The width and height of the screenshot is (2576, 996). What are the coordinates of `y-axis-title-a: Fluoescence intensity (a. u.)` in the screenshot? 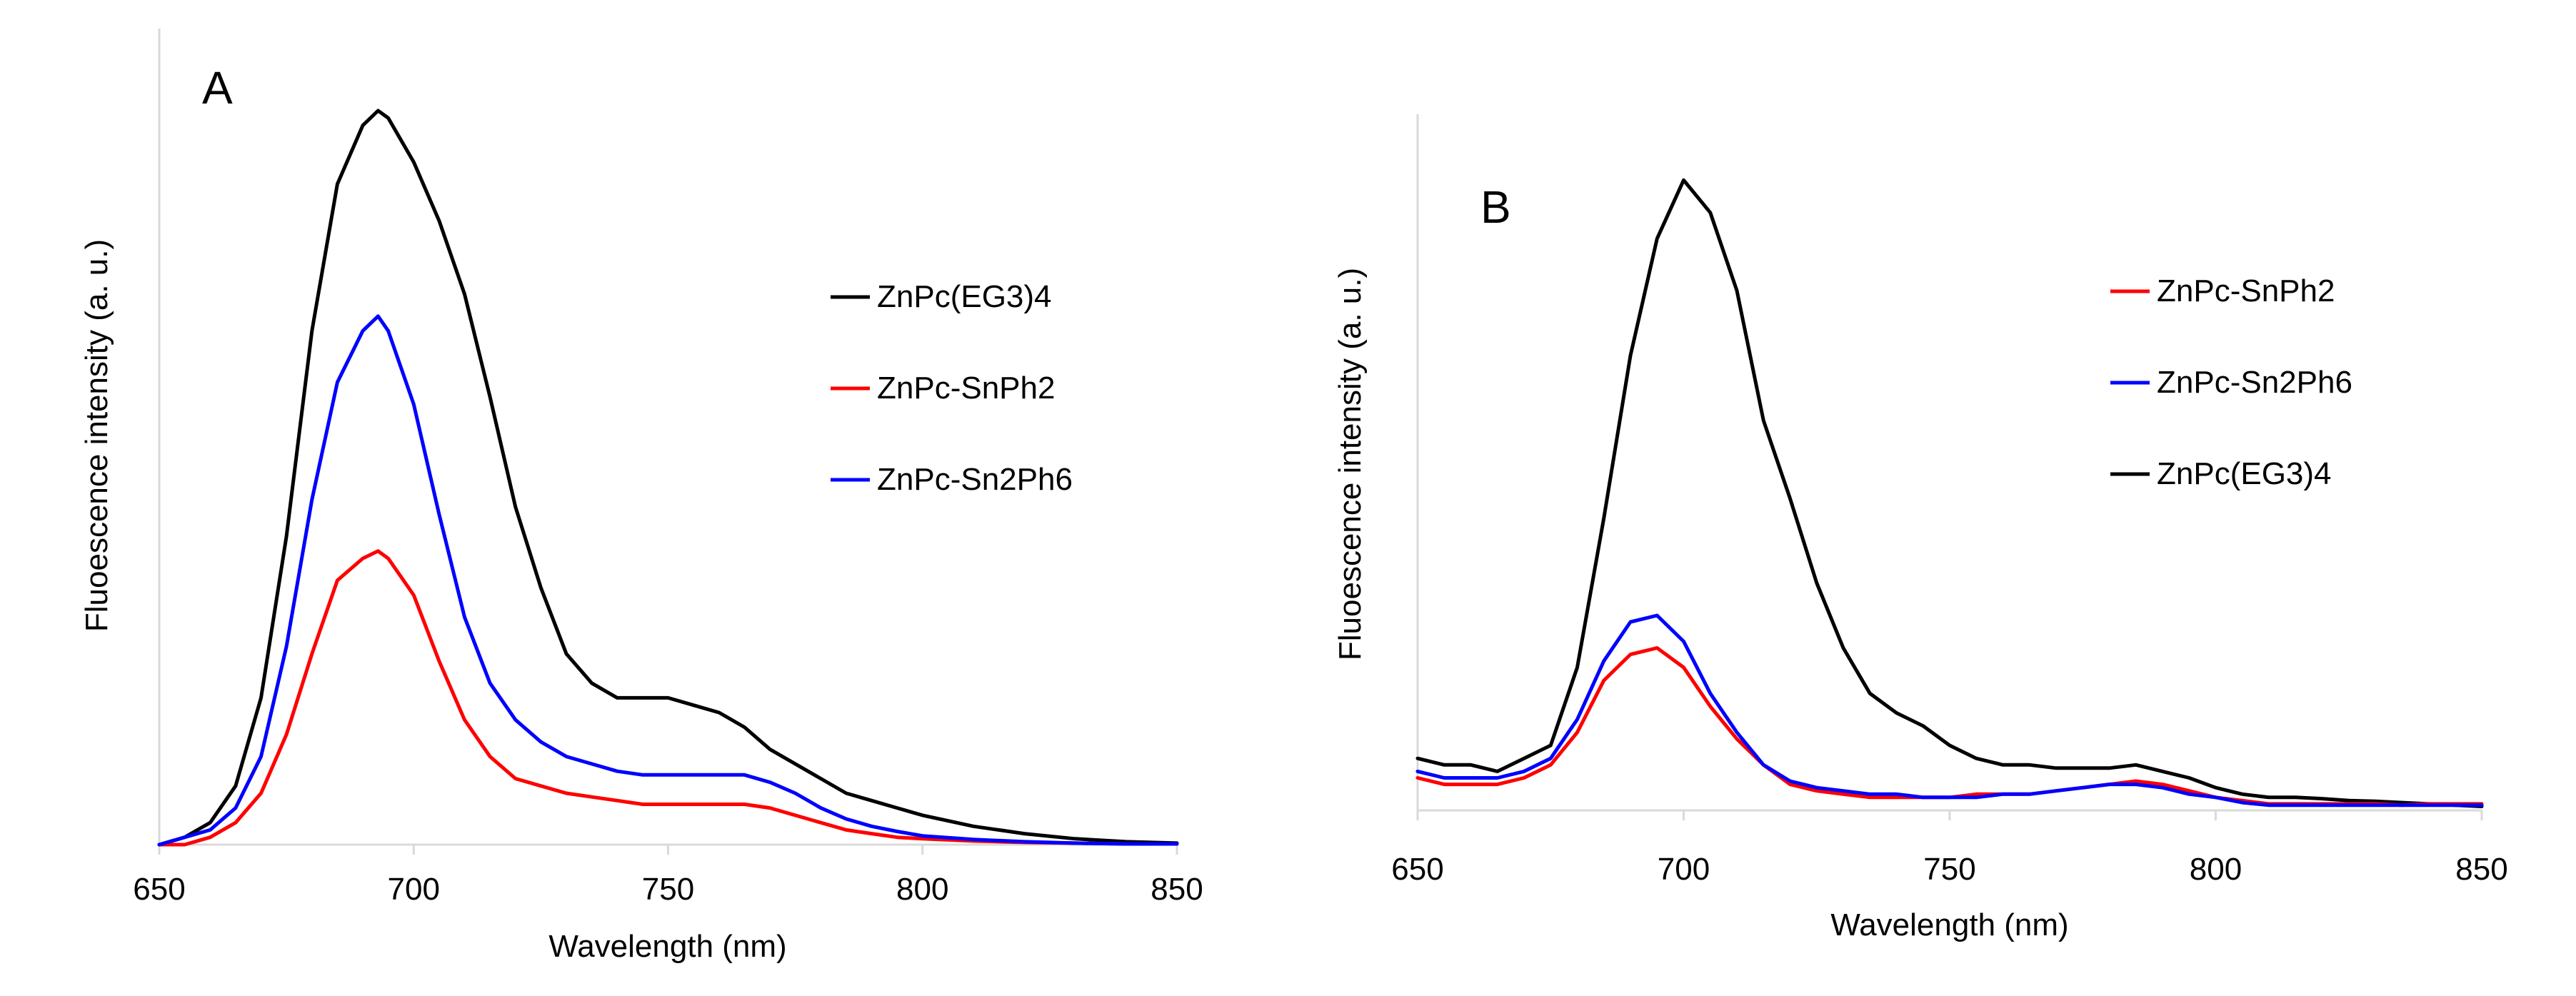 It's located at (96, 436).